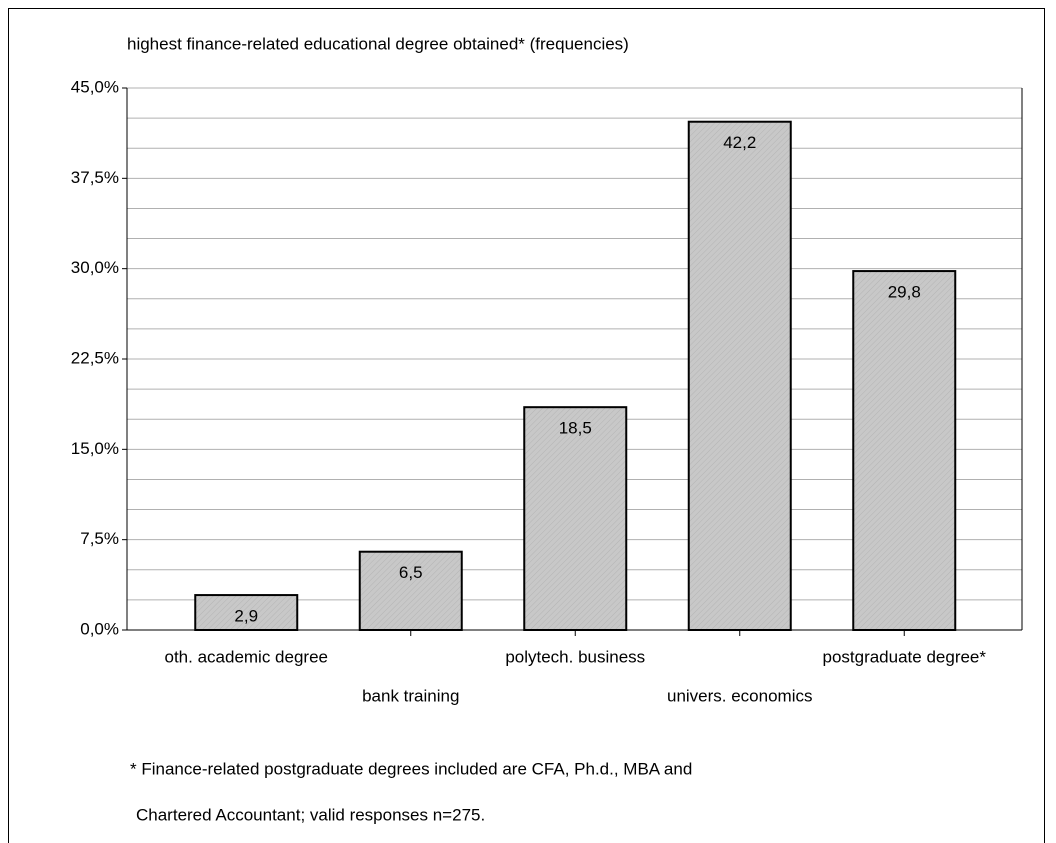  What do you see at coordinates (739, 142) in the screenshot?
I see `value-label: 42,2` at bounding box center [739, 142].